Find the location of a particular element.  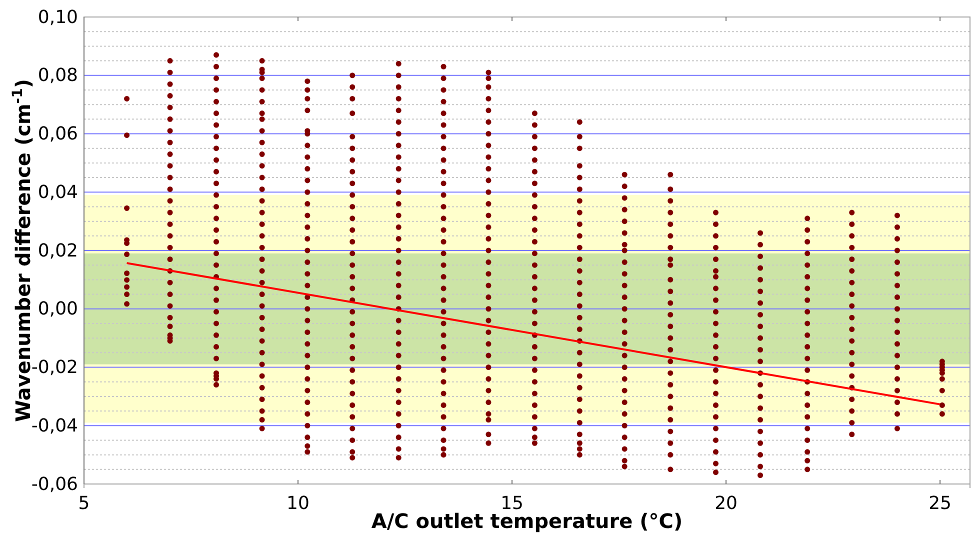

y-tick-label: 0,04 is located at coordinates (58, 192).